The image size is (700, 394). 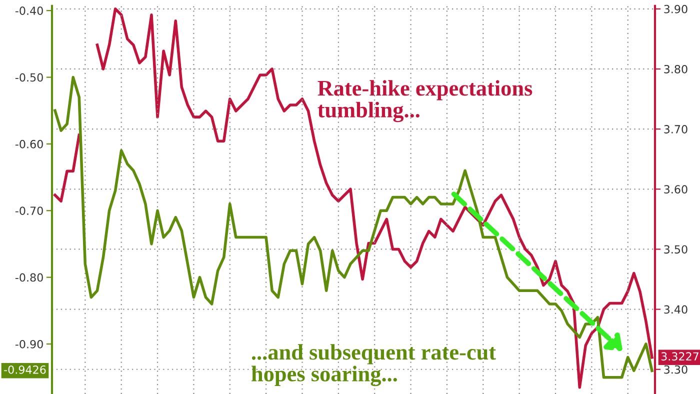 I want to click on y2-tick-label: 3.40, so click(x=676, y=309).